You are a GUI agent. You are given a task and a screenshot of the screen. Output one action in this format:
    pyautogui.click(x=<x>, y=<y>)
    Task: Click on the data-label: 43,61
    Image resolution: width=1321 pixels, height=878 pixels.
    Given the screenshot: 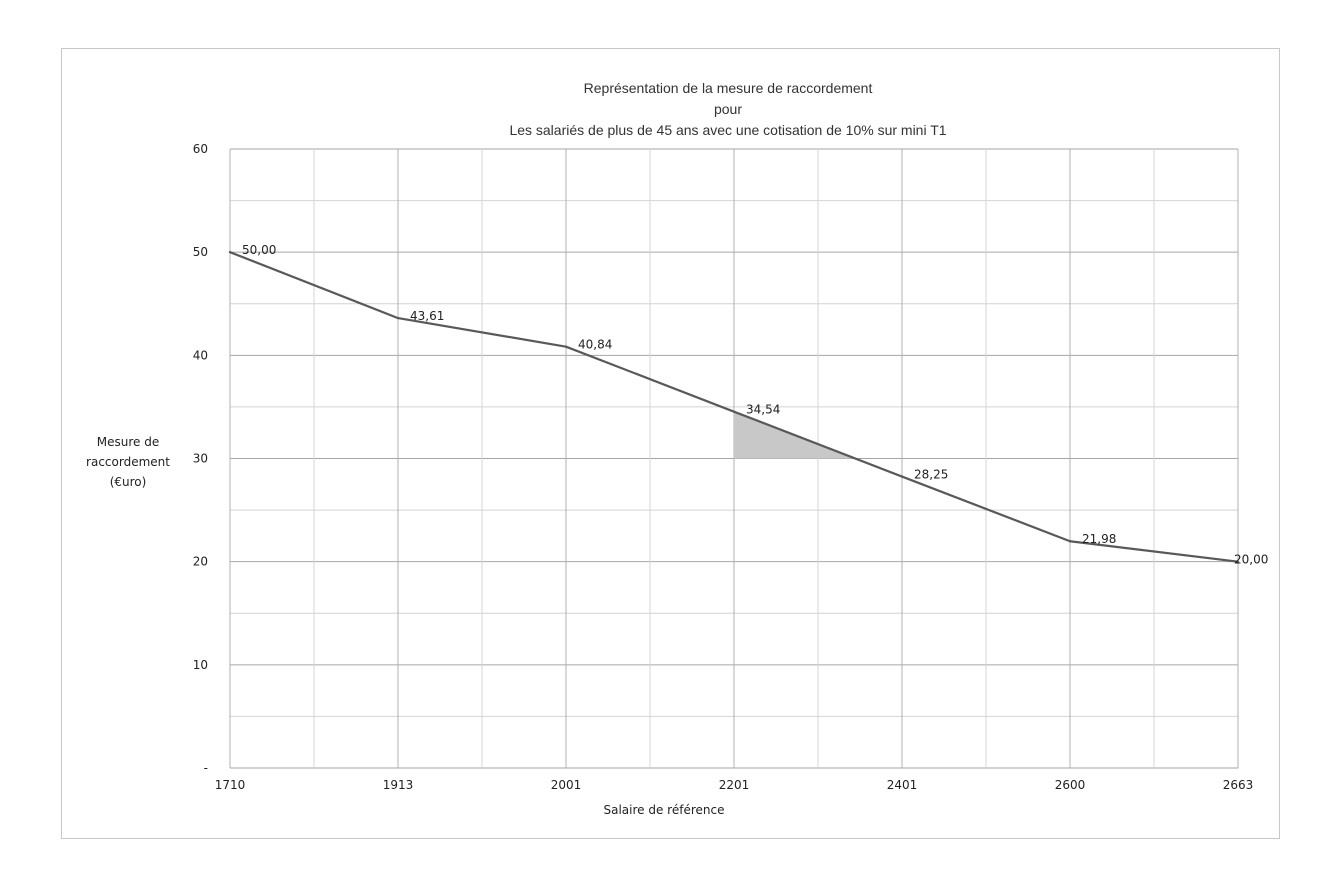 What is the action you would take?
    pyautogui.click(x=427, y=316)
    